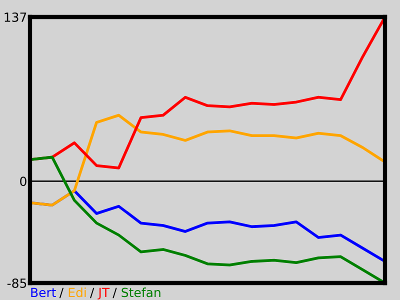 Image resolution: width=400 pixels, height=300 pixels. Describe the element at coordinates (16, 283) in the screenshot. I see `y-tick-label: -85` at that location.